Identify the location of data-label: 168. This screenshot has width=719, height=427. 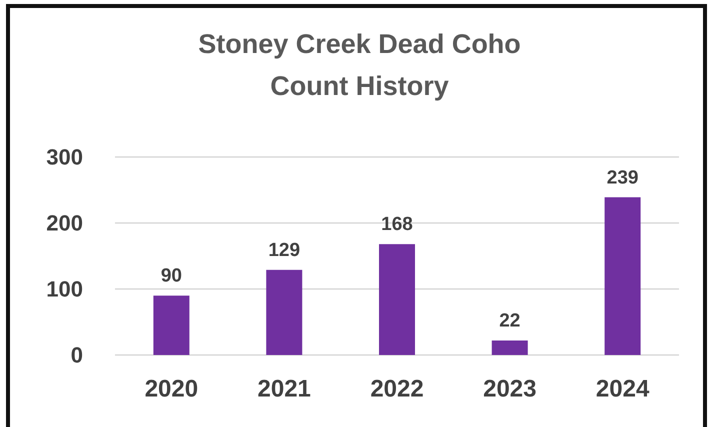
(397, 225).